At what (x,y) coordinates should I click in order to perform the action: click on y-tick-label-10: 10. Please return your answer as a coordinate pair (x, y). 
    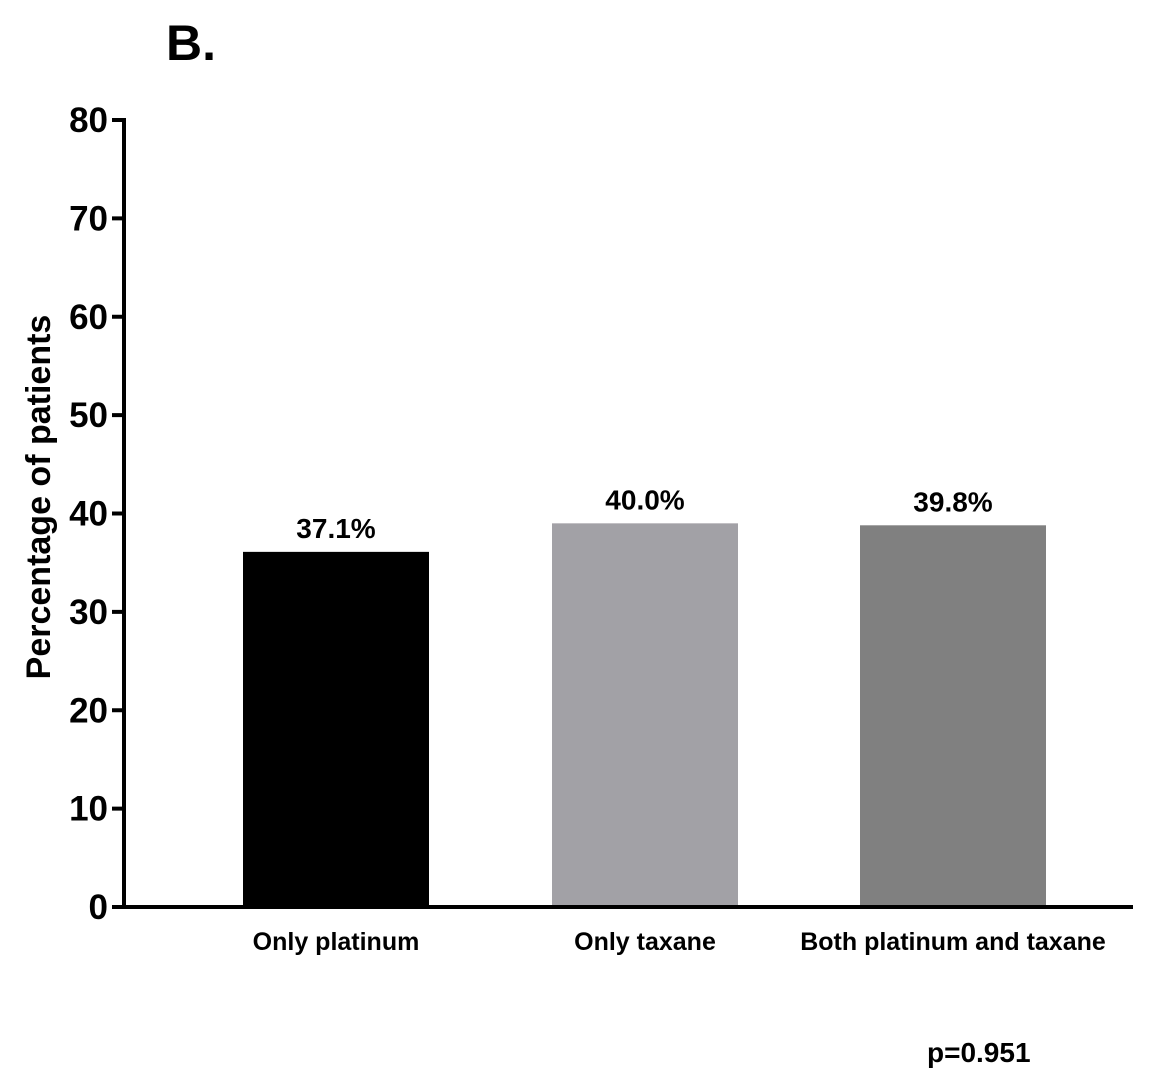
    Looking at the image, I should click on (88, 809).